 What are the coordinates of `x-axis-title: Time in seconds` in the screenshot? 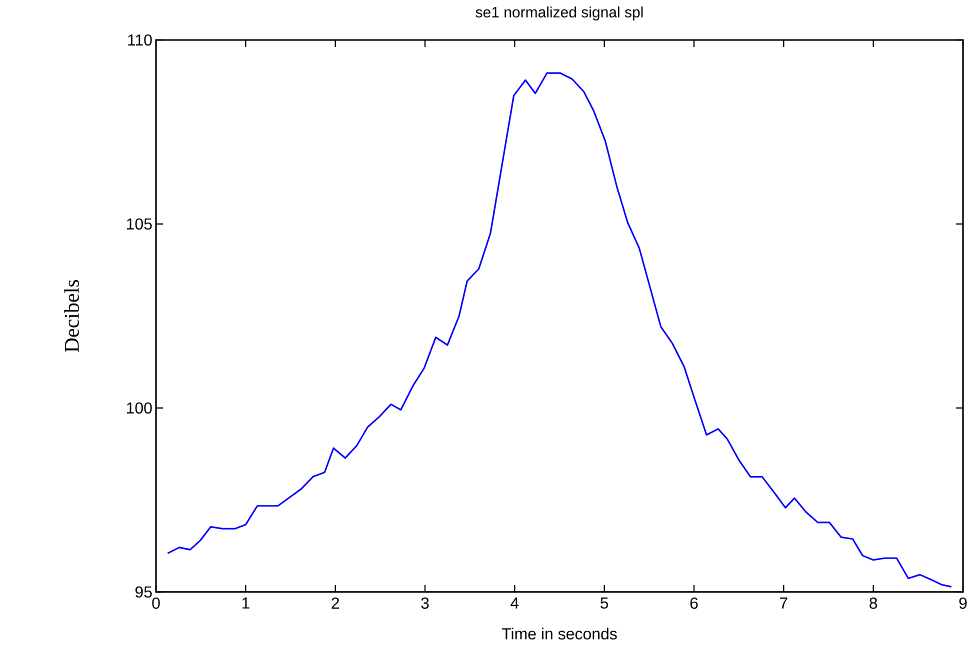 It's located at (559, 634).